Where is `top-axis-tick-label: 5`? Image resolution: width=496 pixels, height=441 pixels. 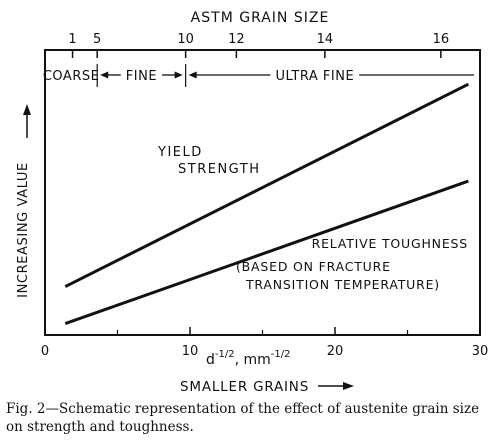
top-axis-tick-label: 5 is located at coordinates (97, 39).